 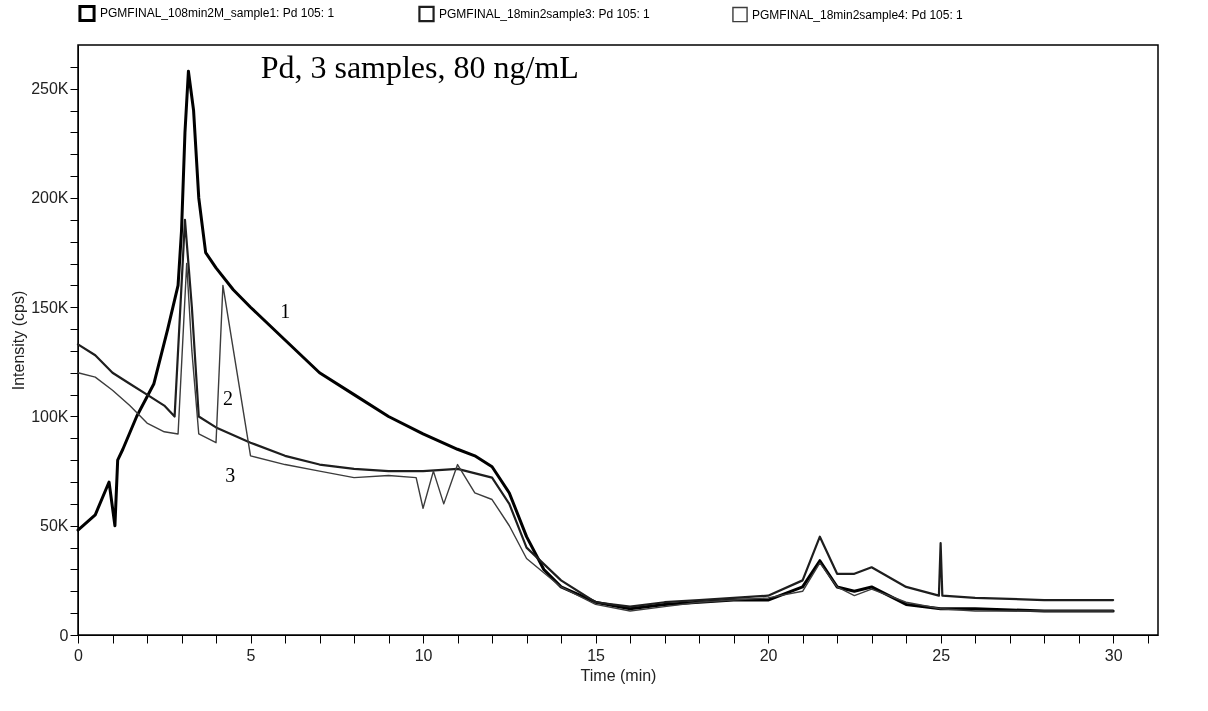 What do you see at coordinates (419, 67) in the screenshot?
I see `chart-title: Pd, 3 samples, 80 ng/mL` at bounding box center [419, 67].